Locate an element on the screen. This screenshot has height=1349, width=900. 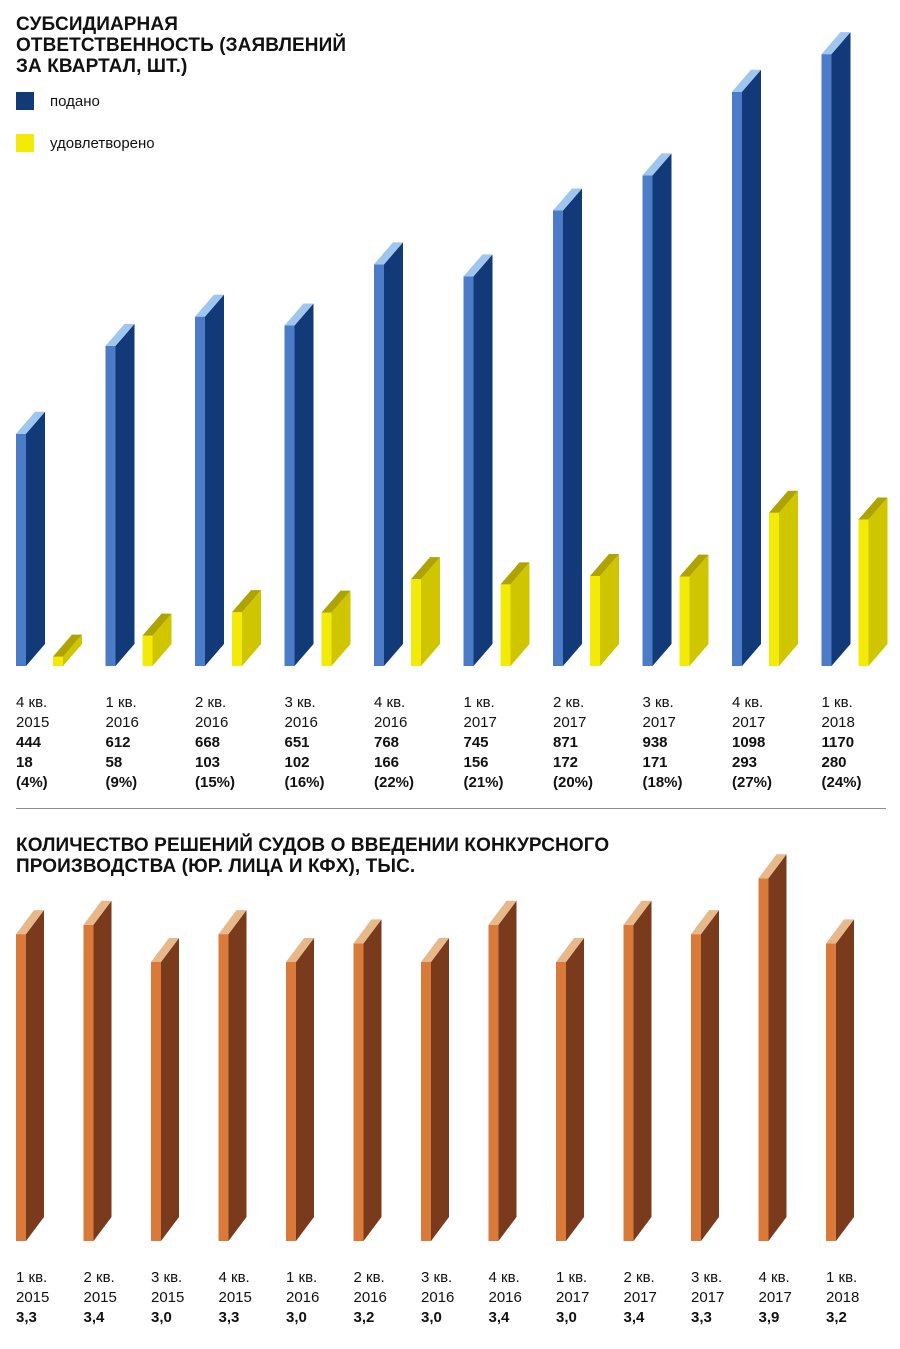
chart1-title-line: СУБСИДИАРНАЯ is located at coordinates (97, 24).